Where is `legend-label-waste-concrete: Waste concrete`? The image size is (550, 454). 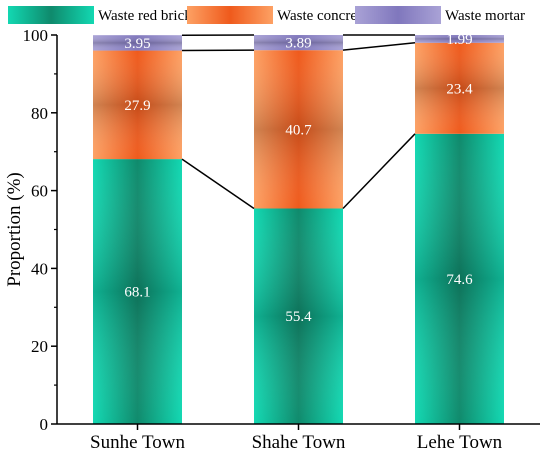
legend-label-waste-concrete: Waste concrete is located at coordinates (322, 16).